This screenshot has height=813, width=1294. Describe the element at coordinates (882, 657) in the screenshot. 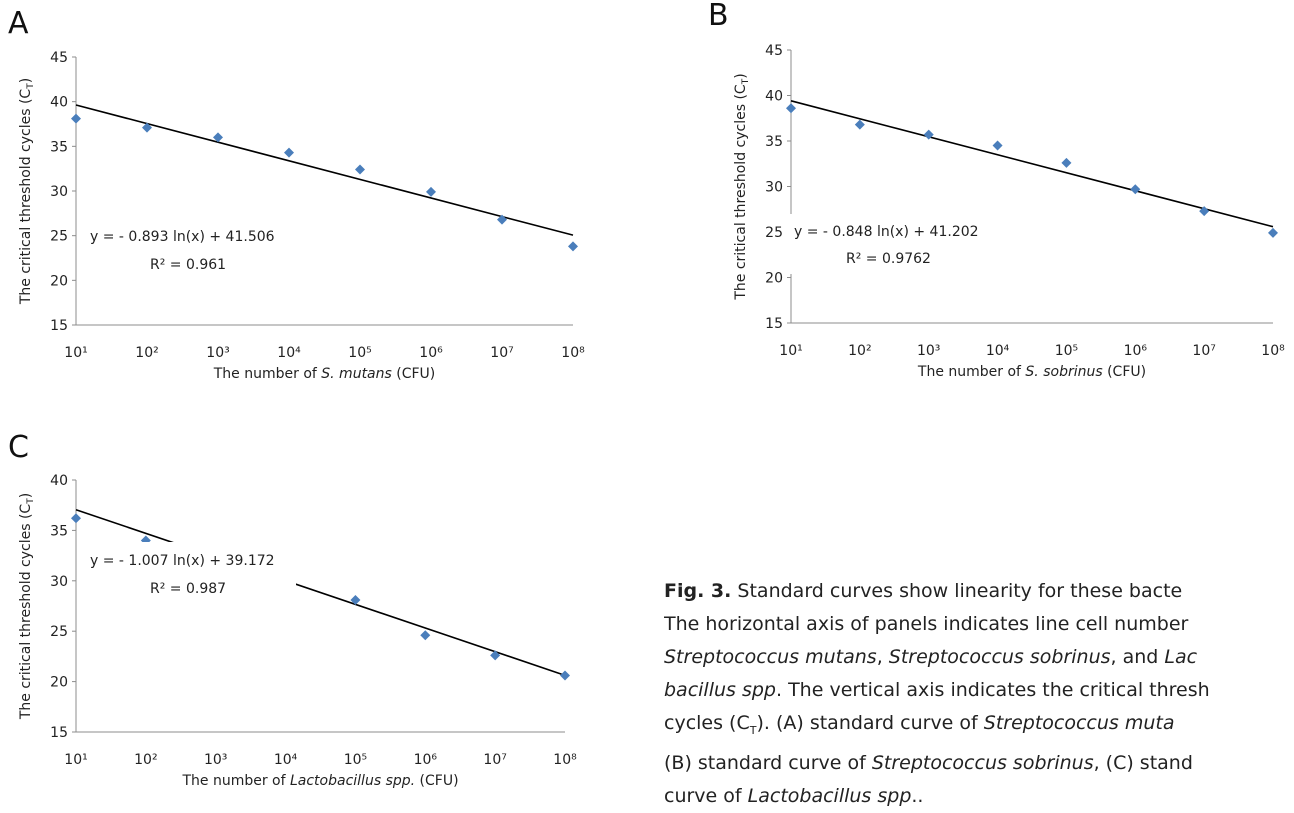

I see `caption-text: ,` at that location.